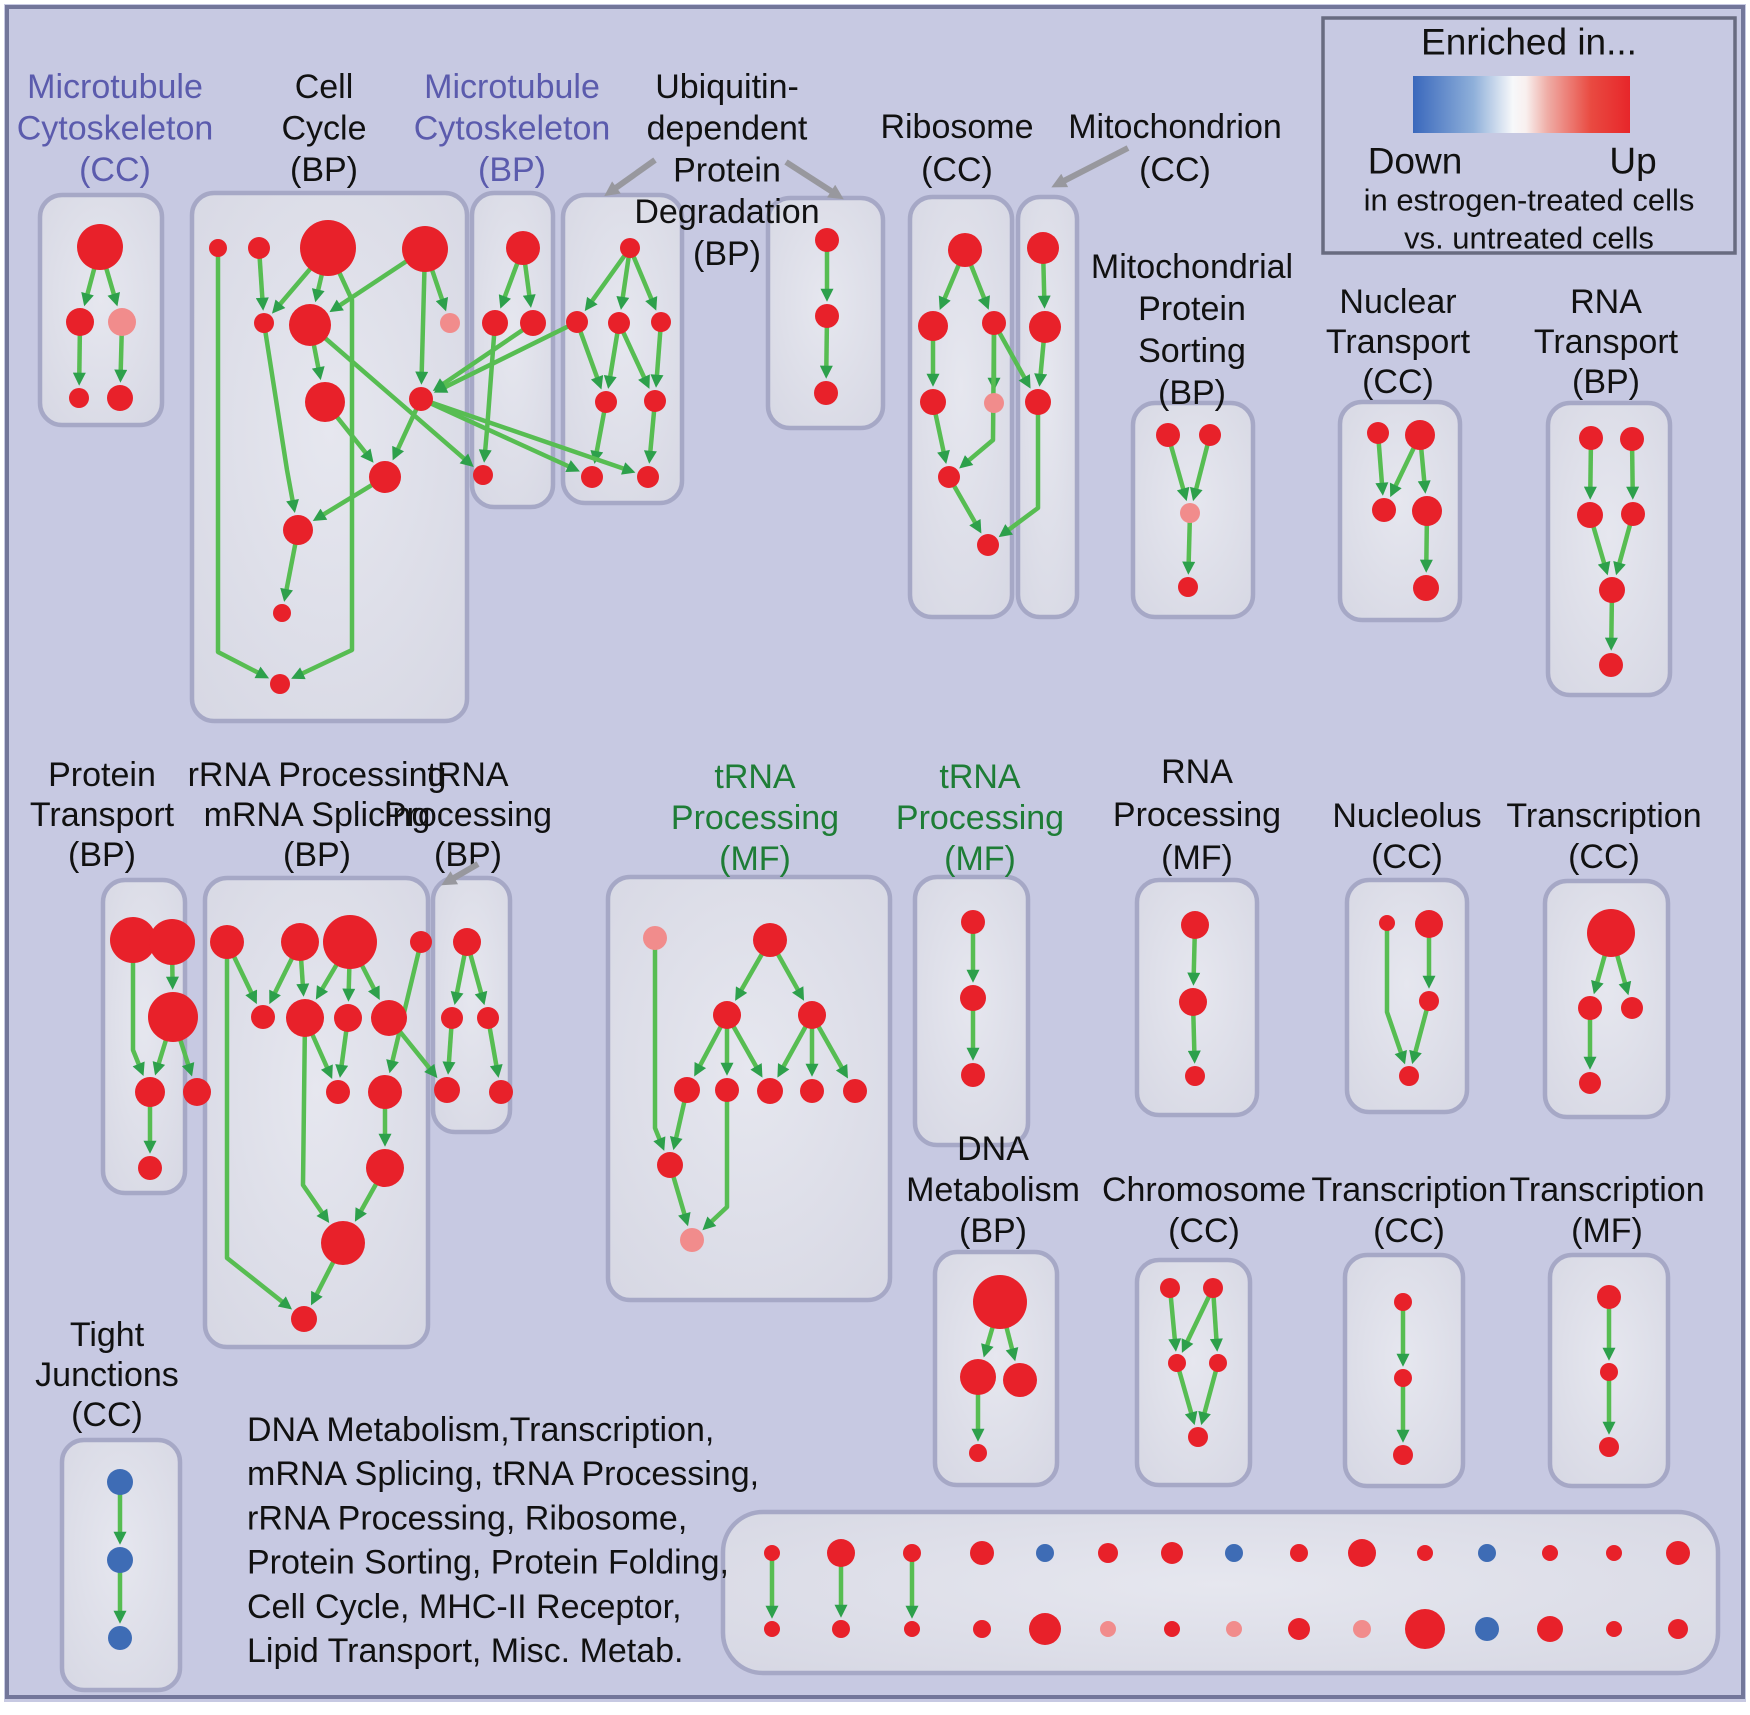  Describe the element at coordinates (102, 815) in the screenshot. I see `protein-transport-bp-label: Transport` at that location.